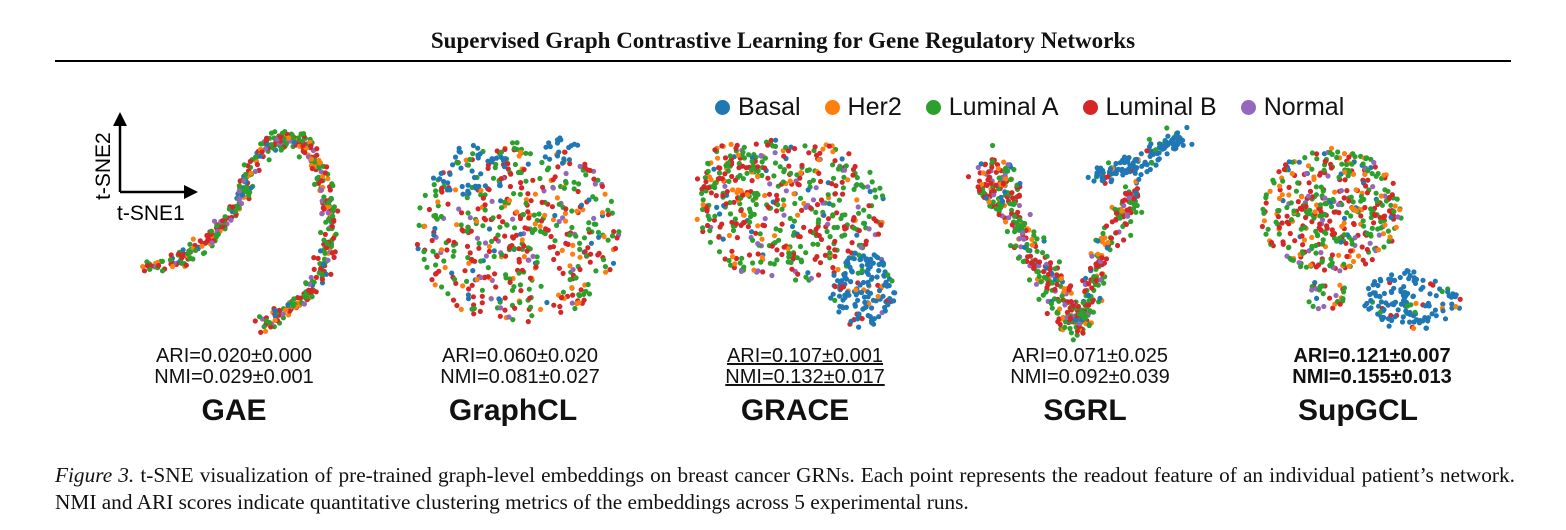 Image resolution: width=1566 pixels, height=530 pixels. Describe the element at coordinates (933, 107) in the screenshot. I see `legend-marker` at that location.